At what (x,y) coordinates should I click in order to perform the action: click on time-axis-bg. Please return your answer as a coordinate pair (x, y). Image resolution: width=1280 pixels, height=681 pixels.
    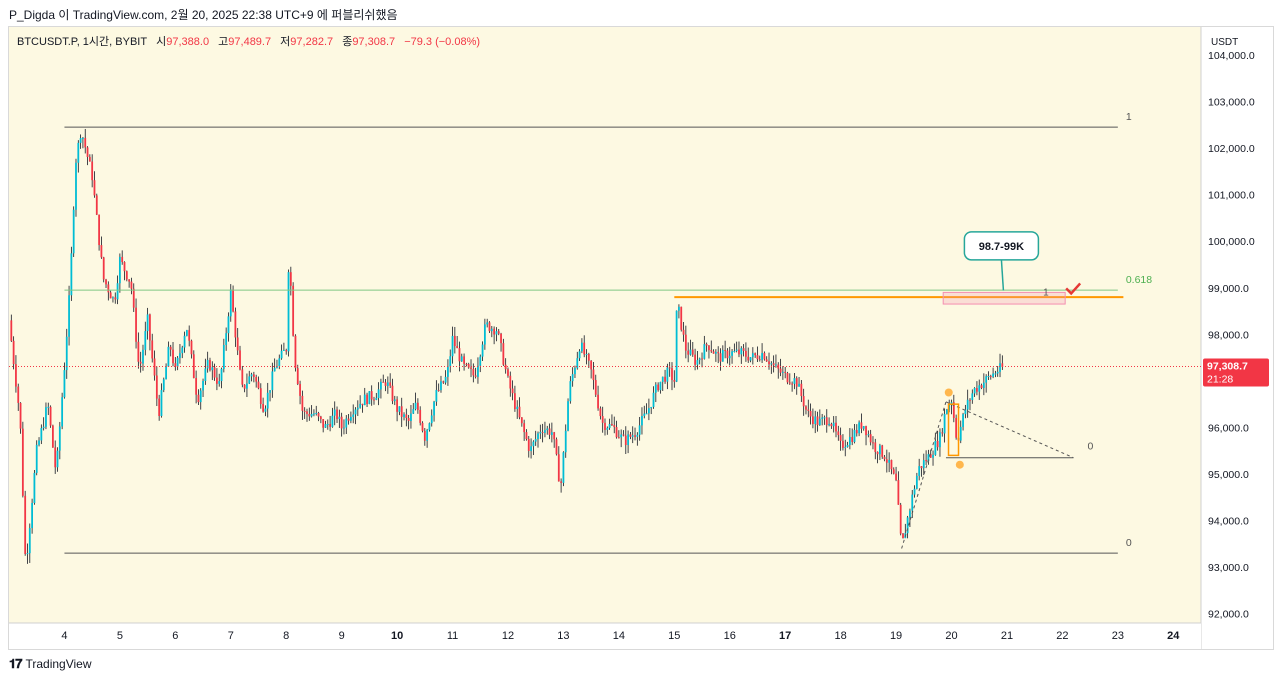
    Looking at the image, I should click on (605, 636).